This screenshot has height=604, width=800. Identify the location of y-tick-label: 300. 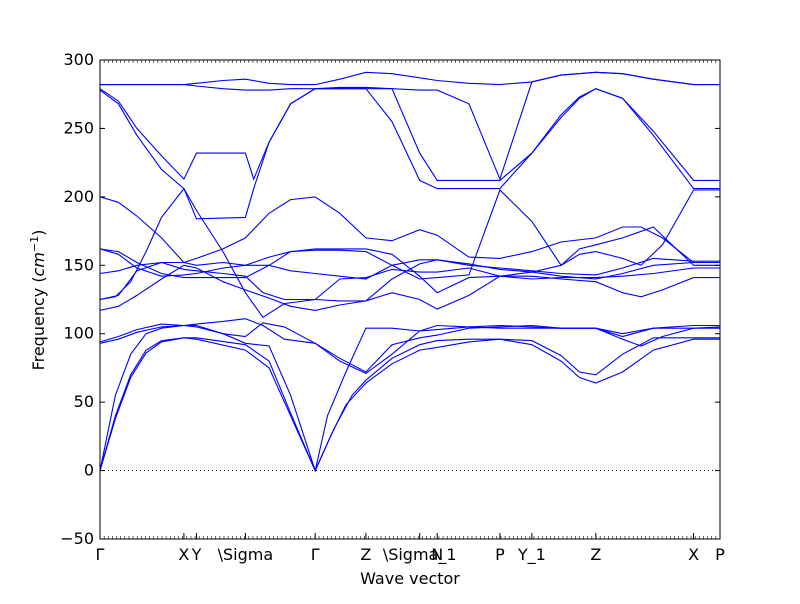
(78, 59).